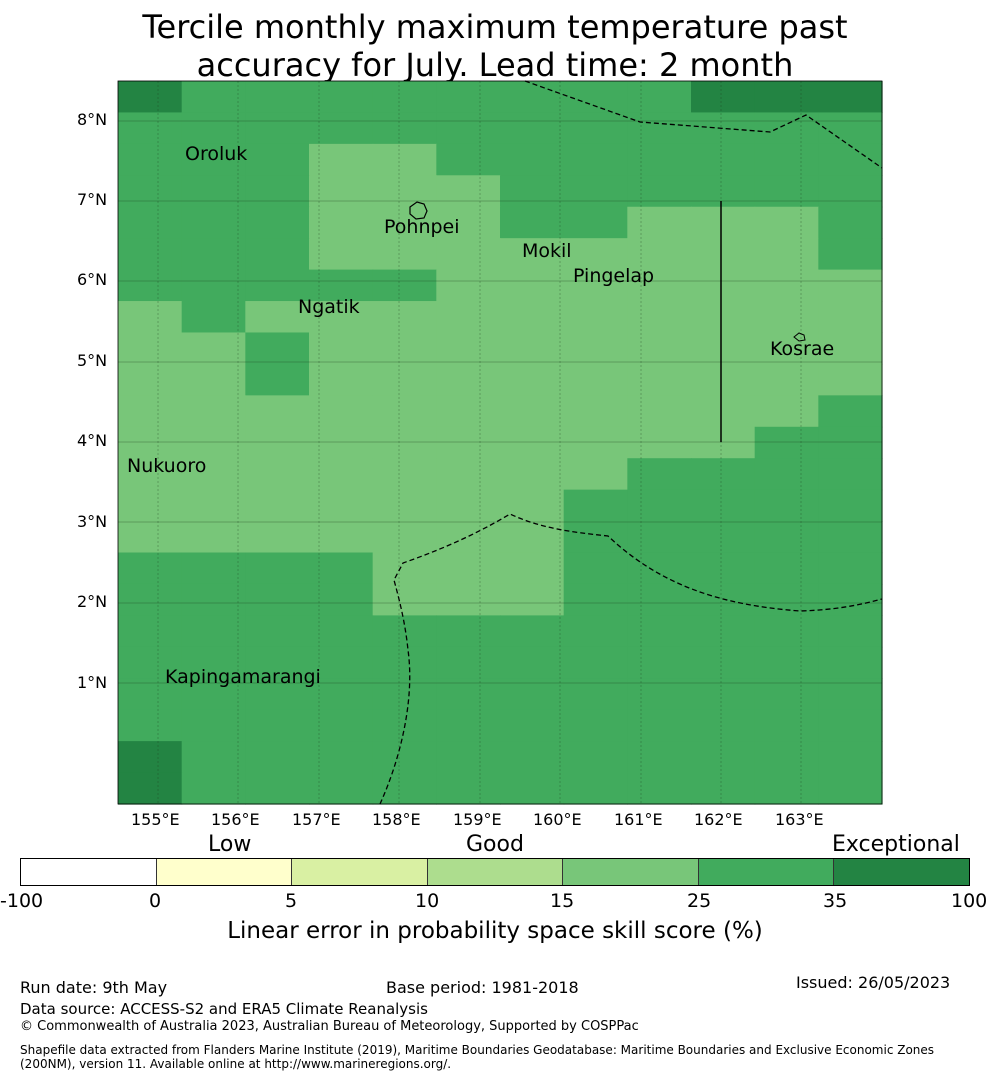 The width and height of the screenshot is (990, 1080). Describe the element at coordinates (799, 337) in the screenshot. I see `kosrae-island` at that location.